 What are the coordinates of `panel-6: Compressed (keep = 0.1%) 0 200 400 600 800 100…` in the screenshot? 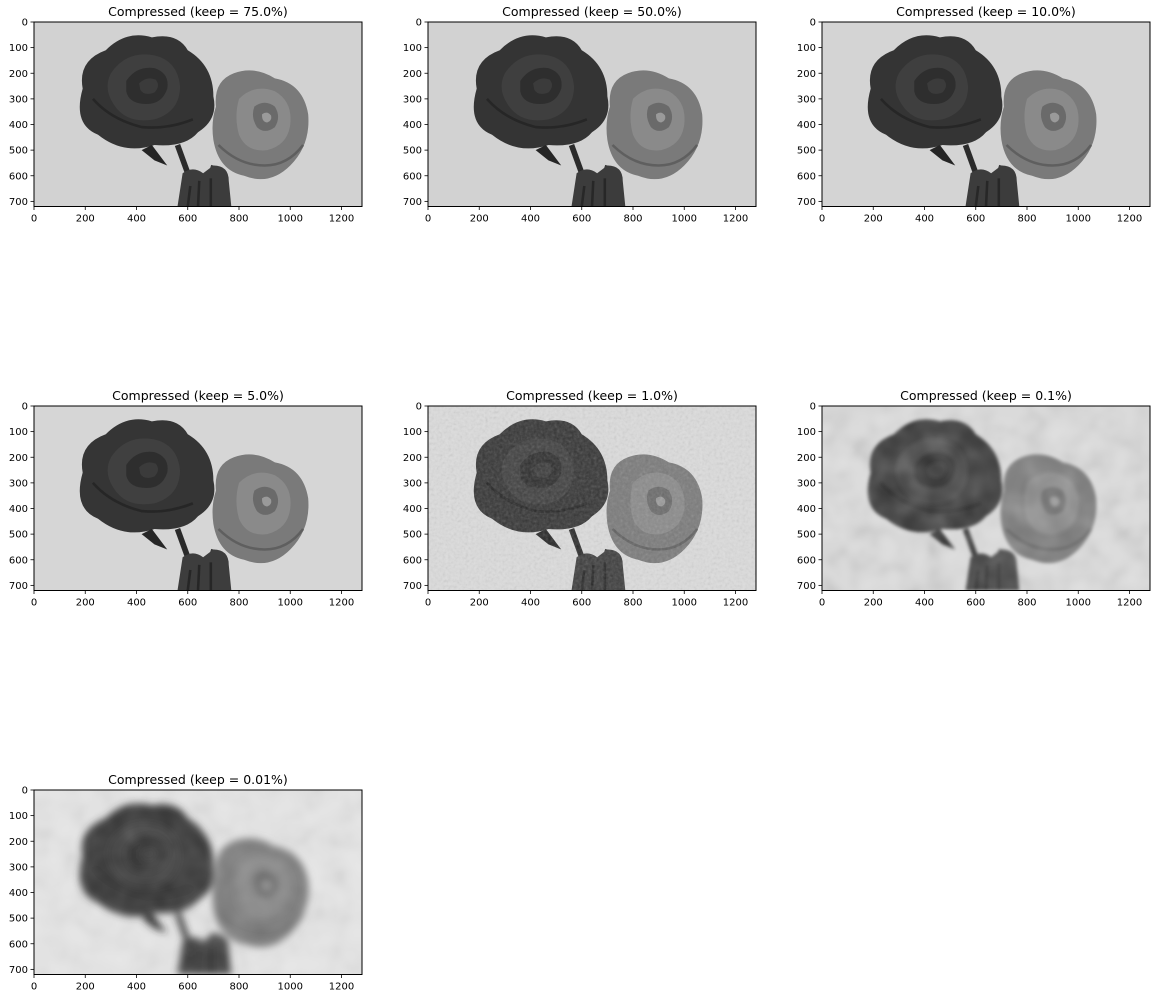 It's located at (974, 498).